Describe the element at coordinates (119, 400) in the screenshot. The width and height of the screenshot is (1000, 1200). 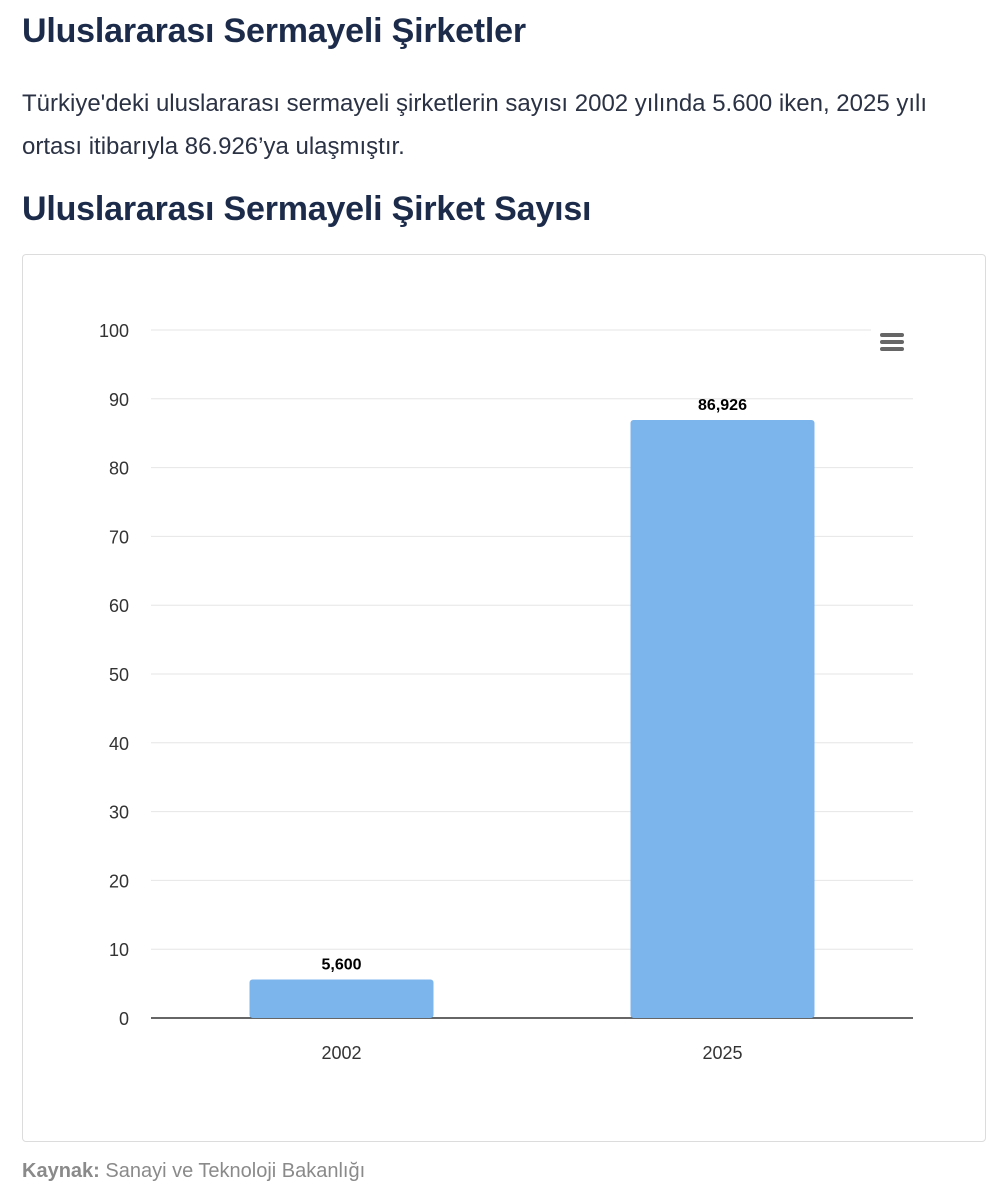
I see `y-tick-label: 90` at that location.